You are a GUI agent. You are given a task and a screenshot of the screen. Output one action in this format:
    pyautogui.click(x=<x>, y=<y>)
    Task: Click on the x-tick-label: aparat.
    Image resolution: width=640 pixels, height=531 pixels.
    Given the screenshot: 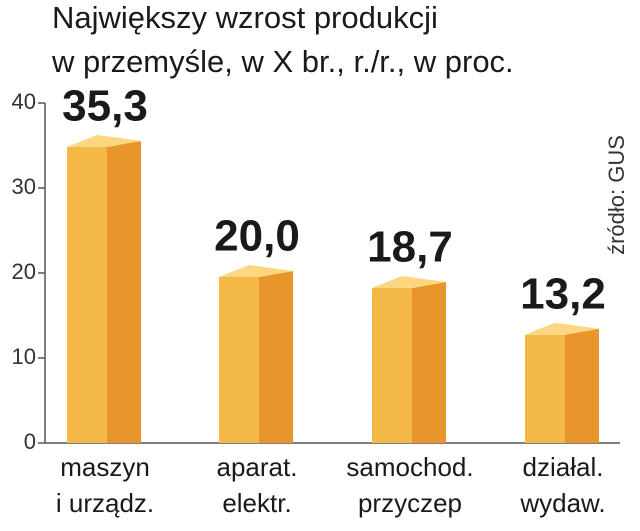 What is the action you would take?
    pyautogui.click(x=257, y=467)
    